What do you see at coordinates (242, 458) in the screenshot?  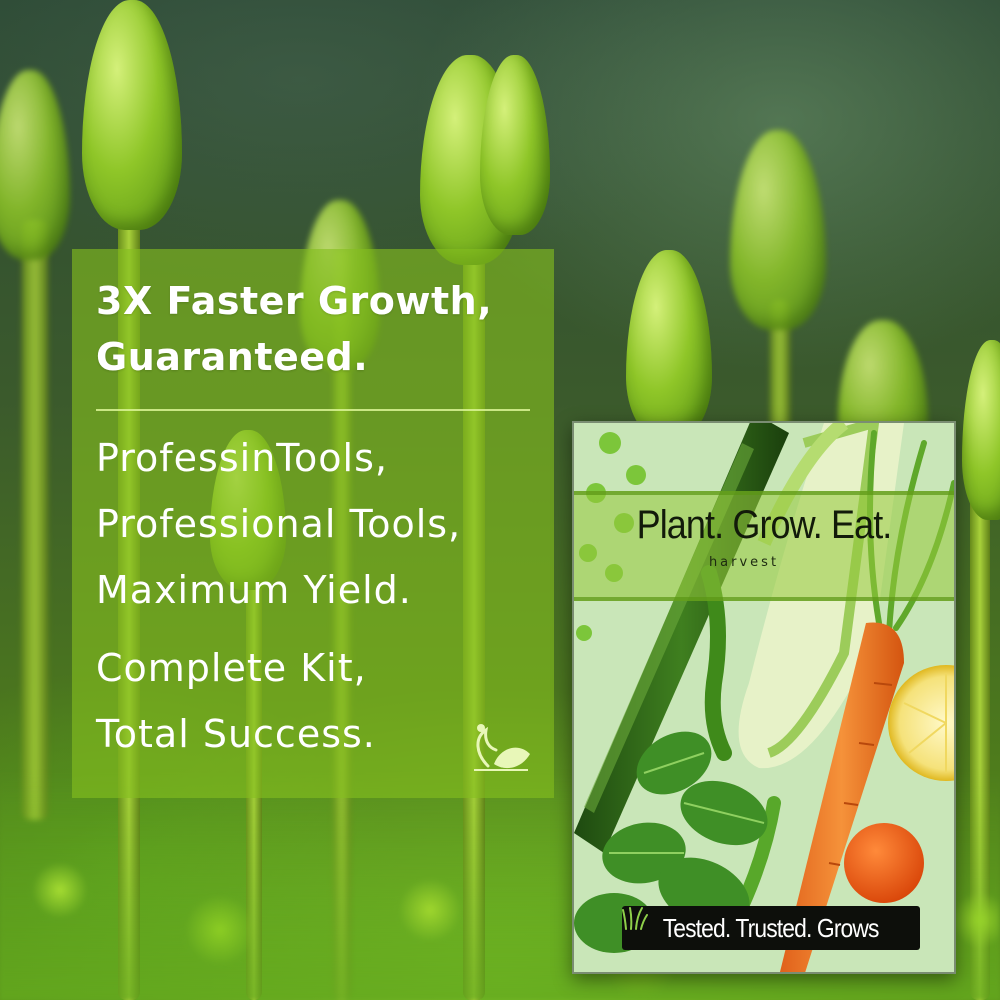 I see `benefit-line-1: ProfessinTools,` at bounding box center [242, 458].